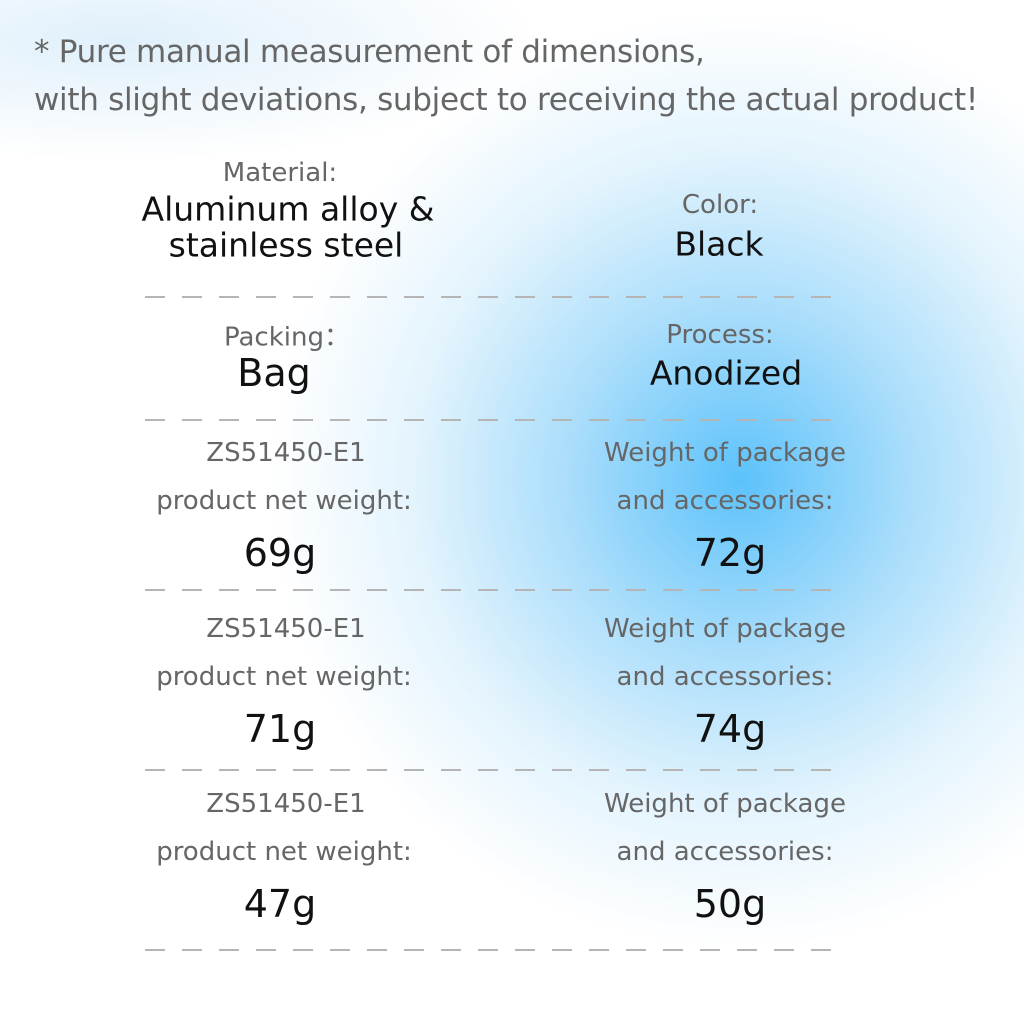 The height and width of the screenshot is (1024, 1024). Describe the element at coordinates (280, 729) in the screenshot. I see `net-weight: 71g` at that location.